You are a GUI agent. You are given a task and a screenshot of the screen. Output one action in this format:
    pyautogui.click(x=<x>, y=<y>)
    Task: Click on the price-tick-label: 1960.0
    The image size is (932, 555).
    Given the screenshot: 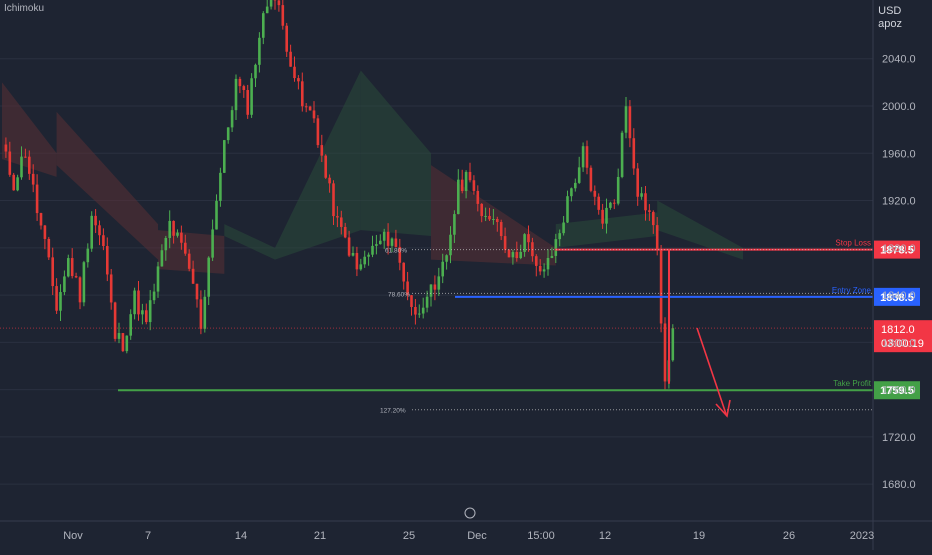 What is the action you would take?
    pyautogui.click(x=899, y=154)
    